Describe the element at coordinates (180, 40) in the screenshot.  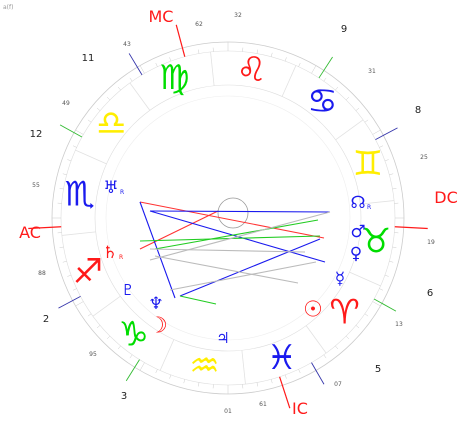
I see `mc-axis-line` at that location.